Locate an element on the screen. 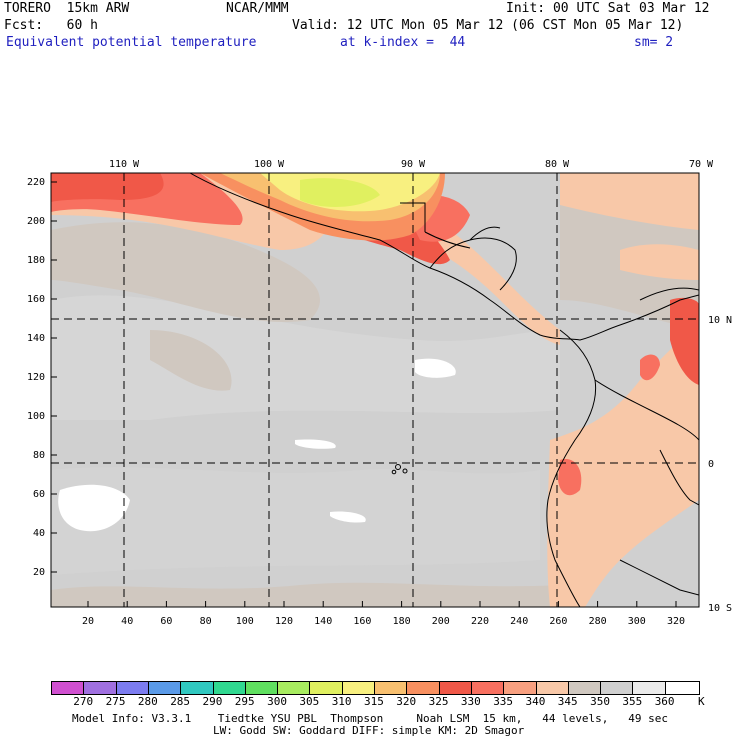 The width and height of the screenshot is (740, 740). smoothing-label: sm= 2 is located at coordinates (654, 42).